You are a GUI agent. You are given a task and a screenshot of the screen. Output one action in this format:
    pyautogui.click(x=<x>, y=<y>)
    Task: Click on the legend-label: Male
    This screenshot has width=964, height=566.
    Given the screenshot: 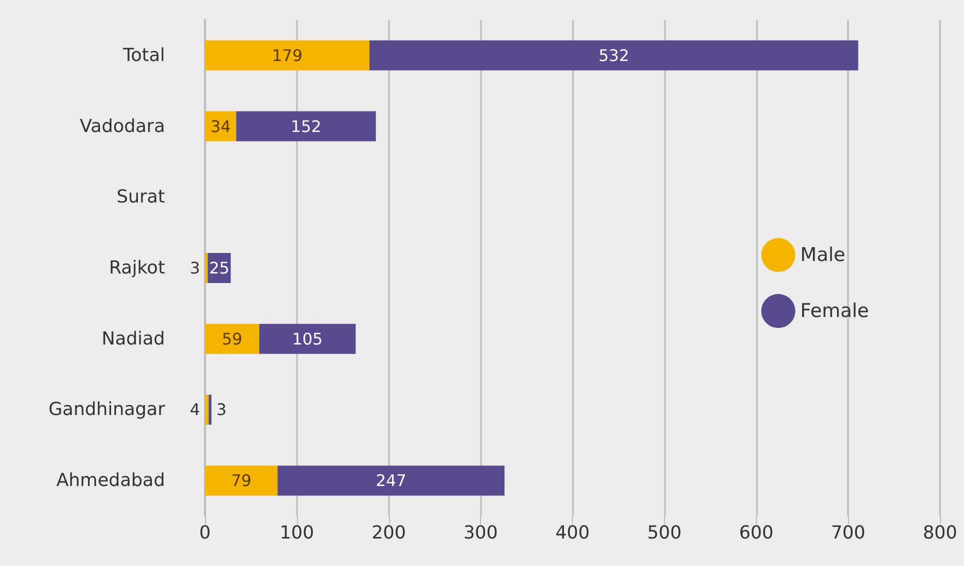 What is the action you would take?
    pyautogui.click(x=823, y=255)
    